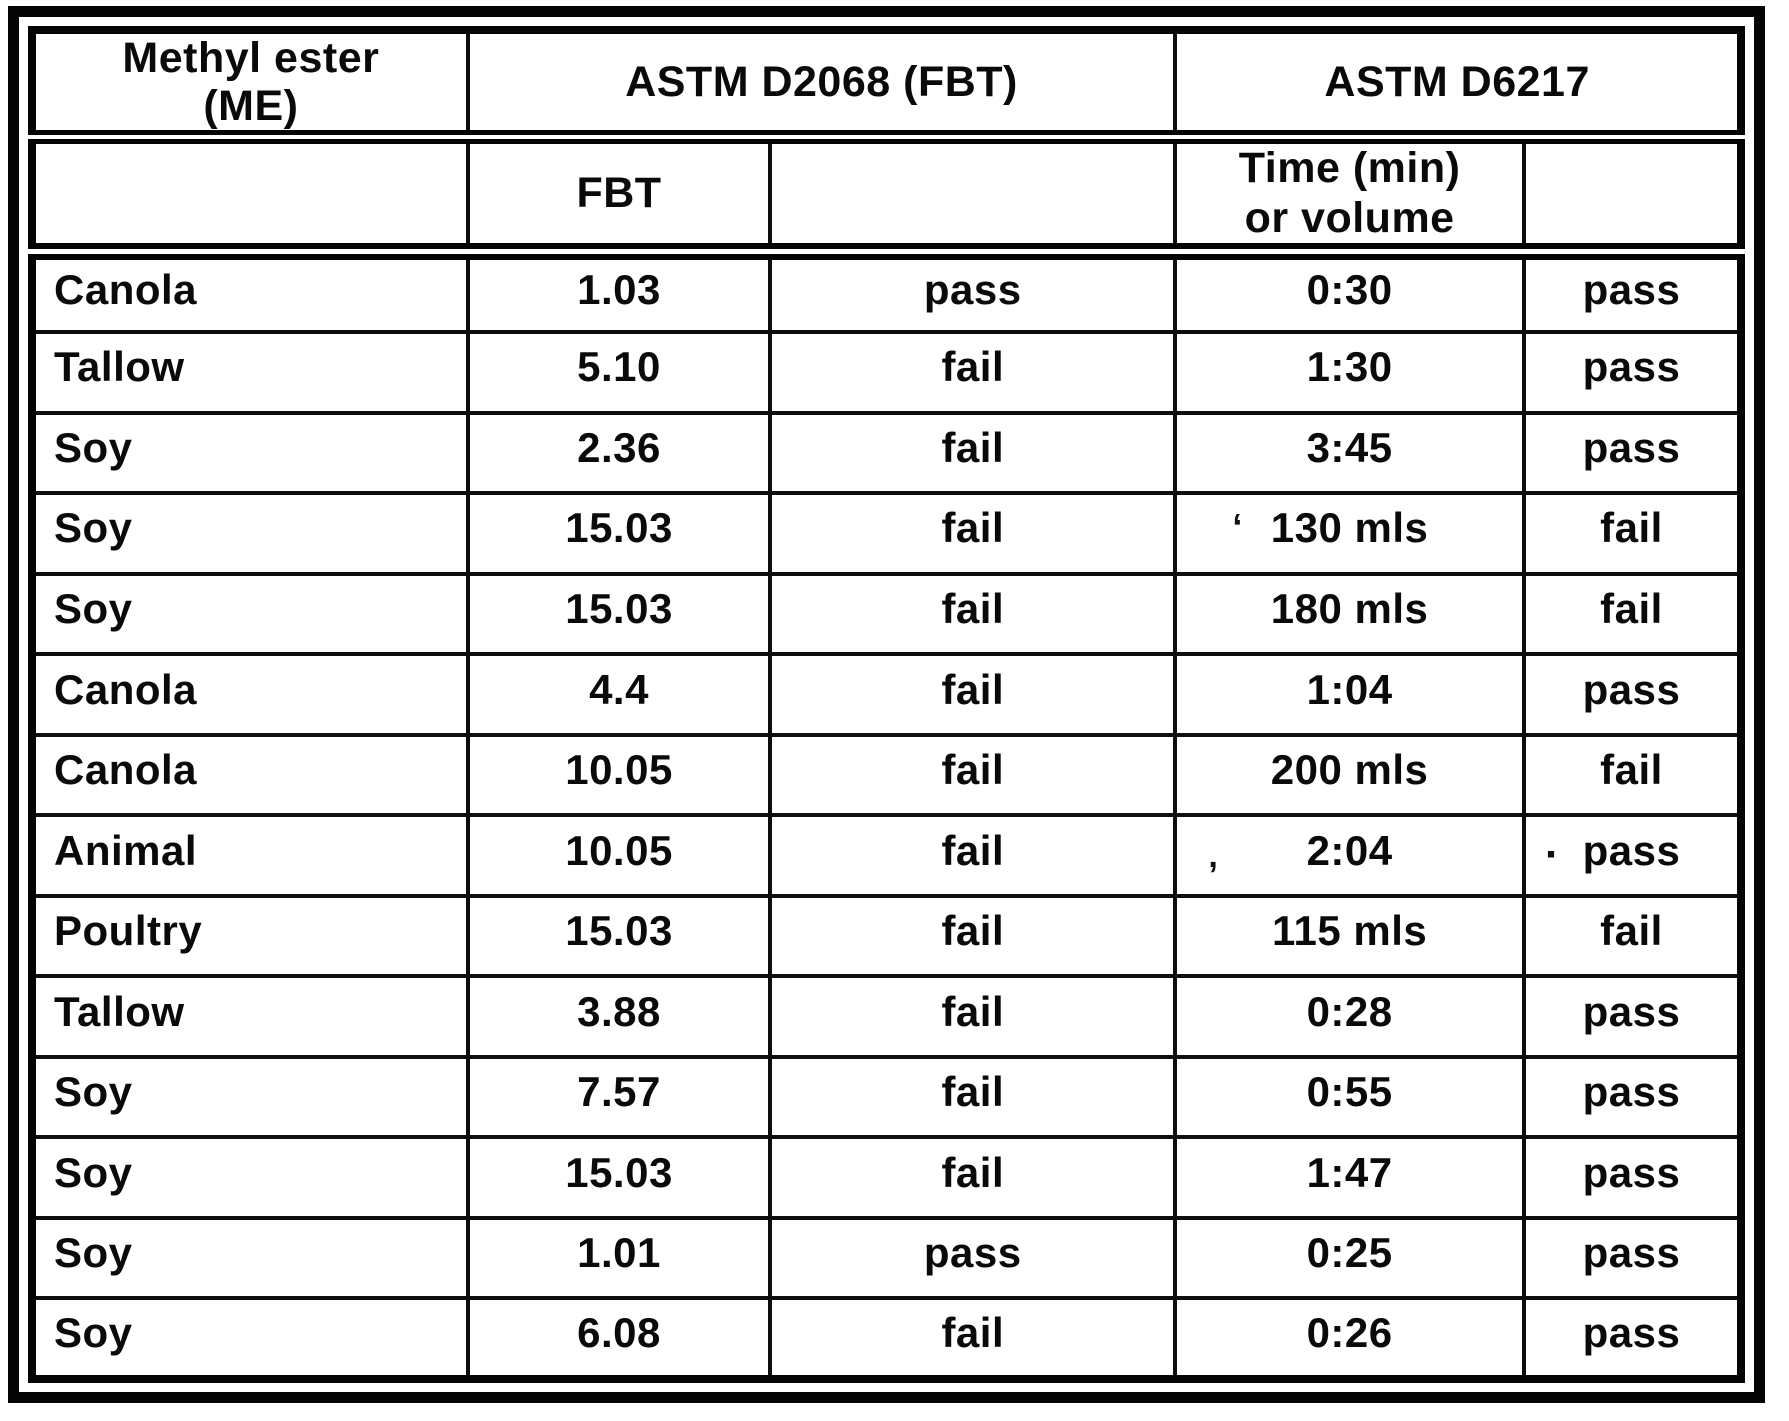  What do you see at coordinates (1458, 86) in the screenshot?
I see `header-astm-d6217: ASTM D6217` at bounding box center [1458, 86].